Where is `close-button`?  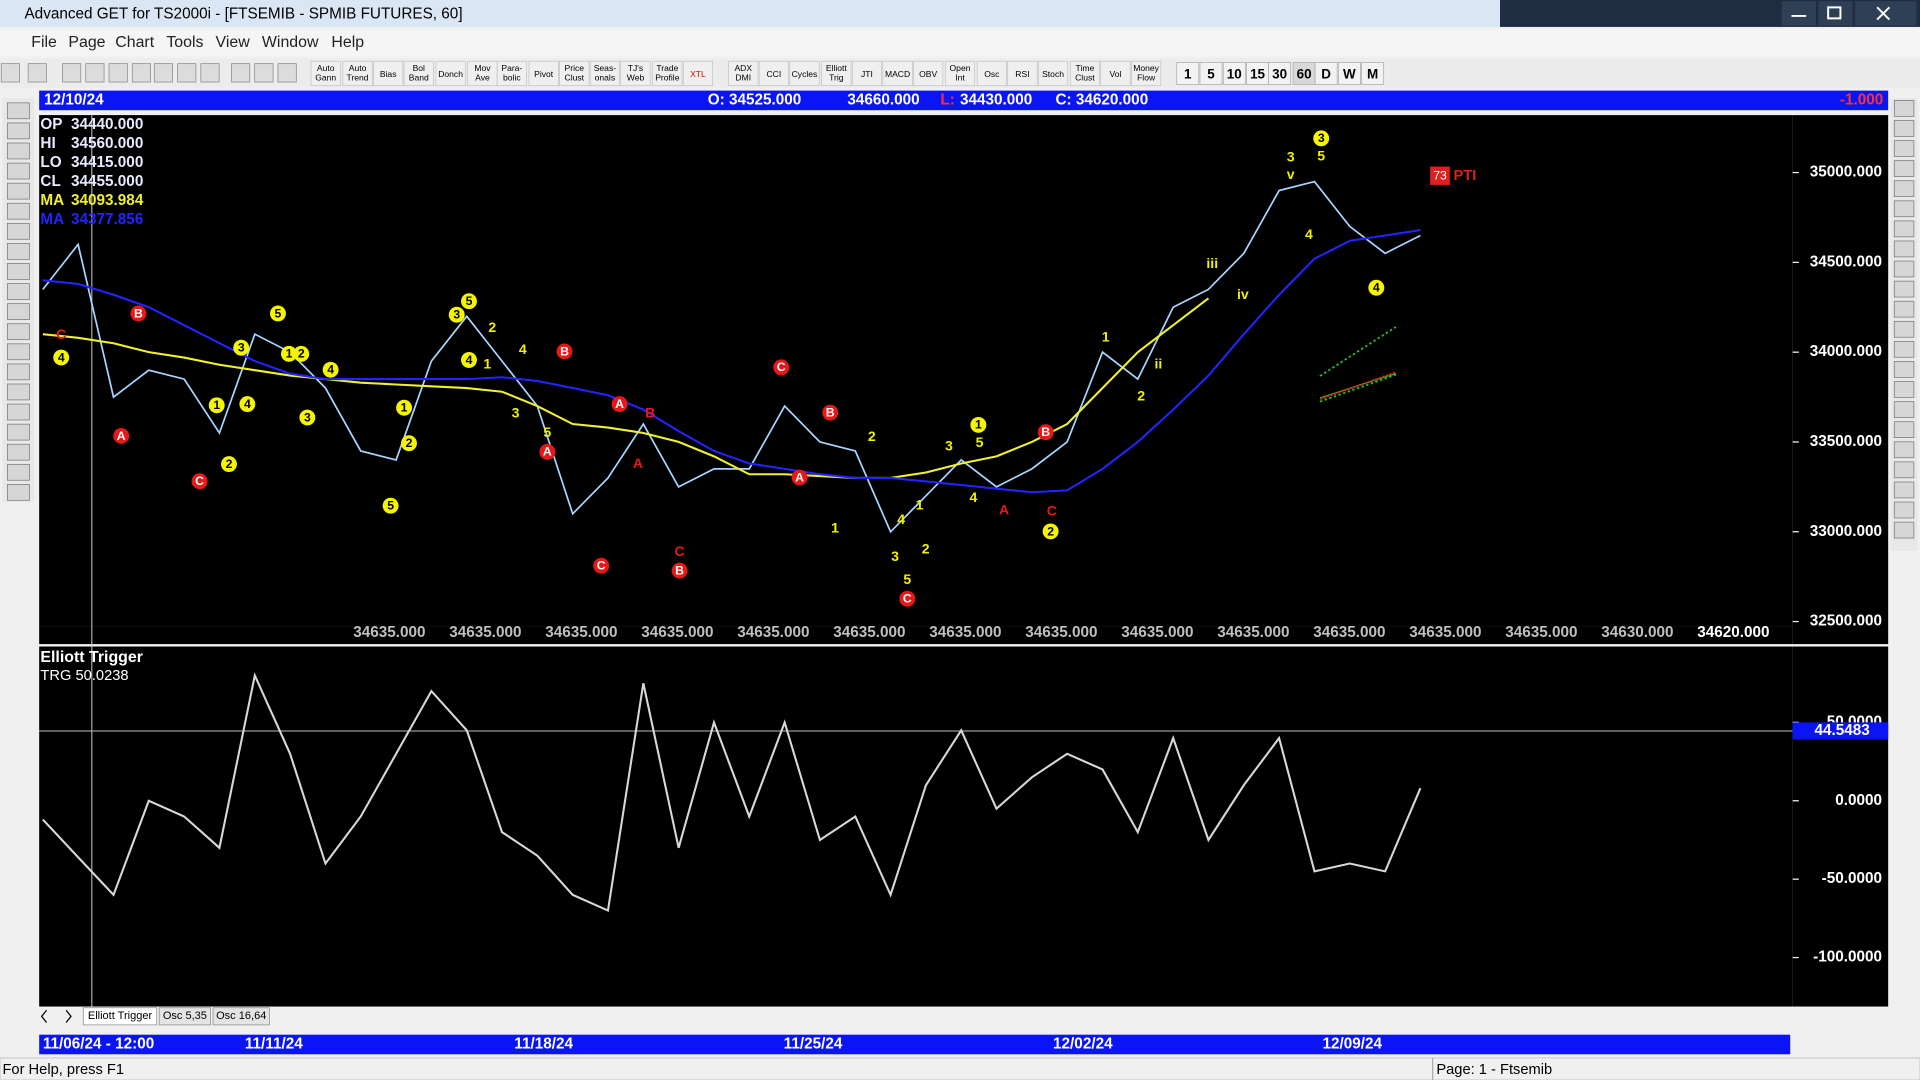 close-button is located at coordinates (1886, 13).